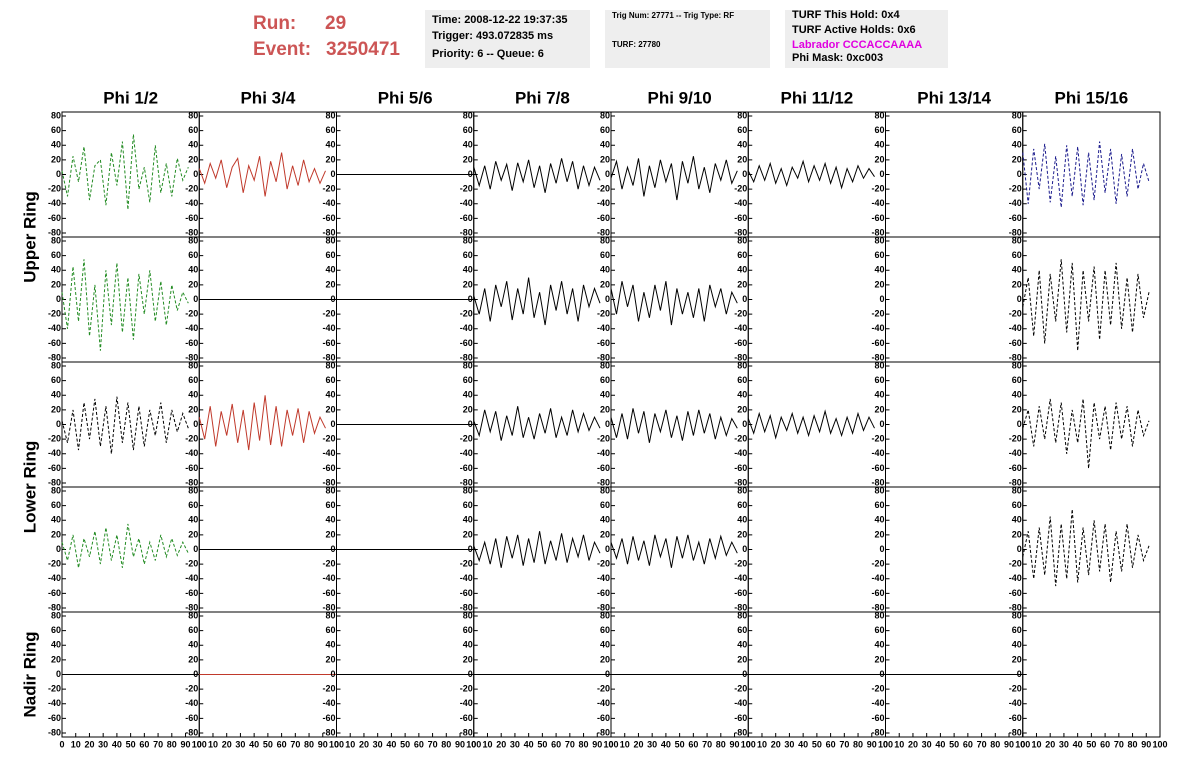  I want to click on x-tick-label: 0, so click(748, 744).